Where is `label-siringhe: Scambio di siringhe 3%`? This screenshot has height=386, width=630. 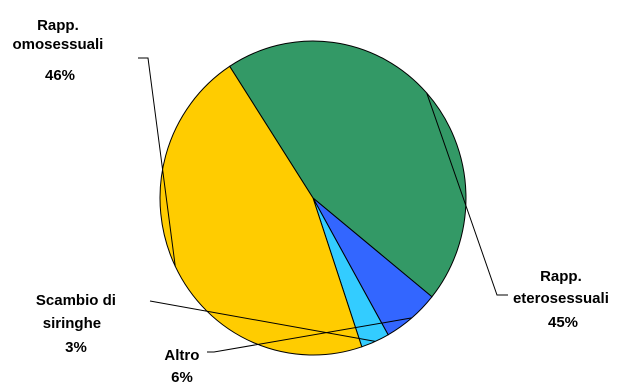
label-siringhe: Scambio di siringhe 3% is located at coordinates (78, 324).